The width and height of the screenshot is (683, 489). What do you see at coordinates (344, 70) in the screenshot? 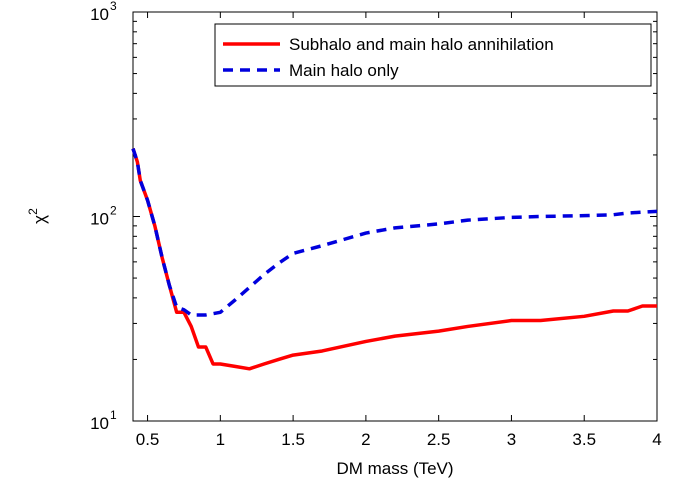
I see `legend-label-main-halo: Main halo only` at bounding box center [344, 70].